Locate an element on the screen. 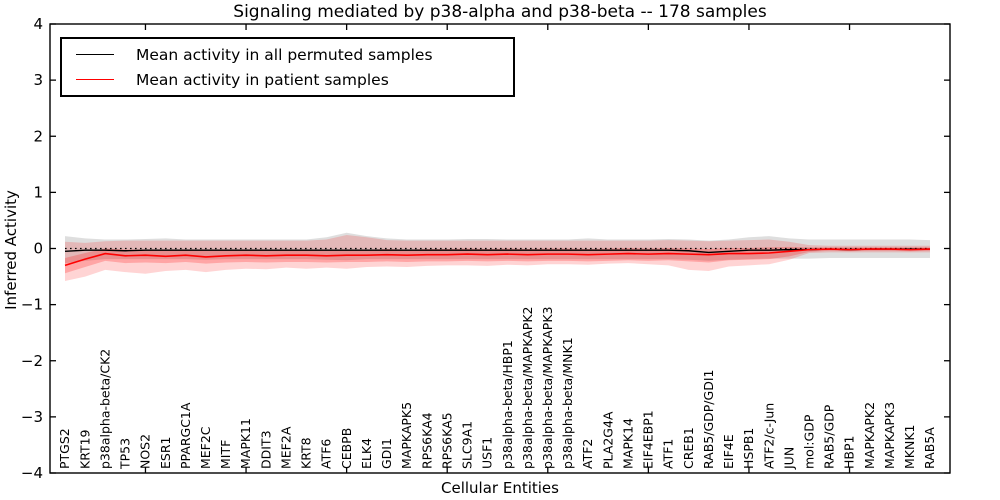 Image resolution: width=1000 pixels, height=500 pixels. patient-samples-outer-band is located at coordinates (497, 258).